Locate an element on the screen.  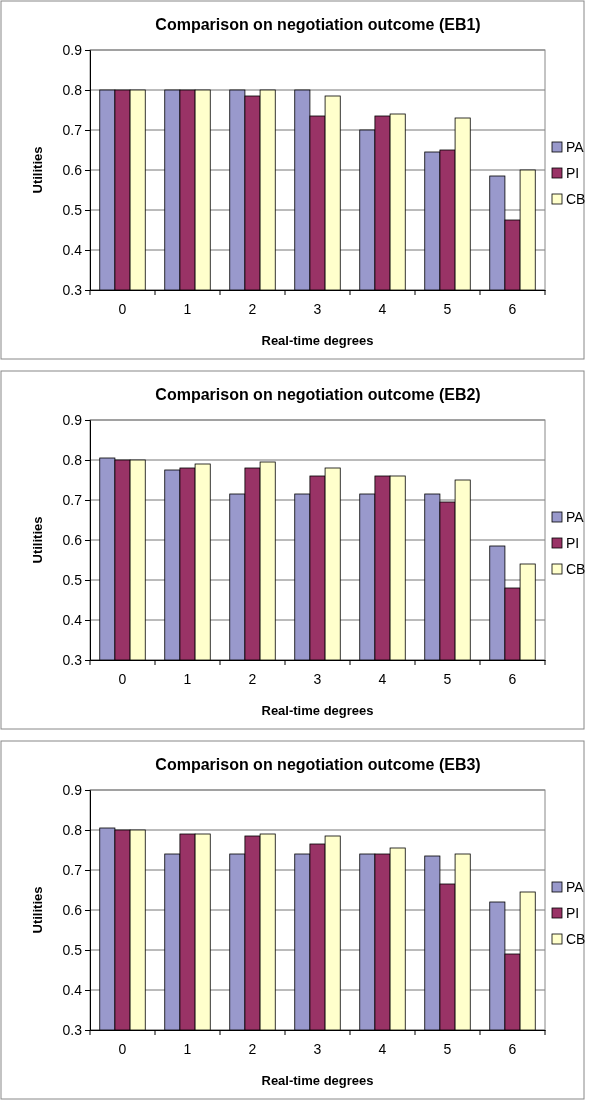
chart-title: Comparison on negotiation outcome (EB2) is located at coordinates (318, 394).